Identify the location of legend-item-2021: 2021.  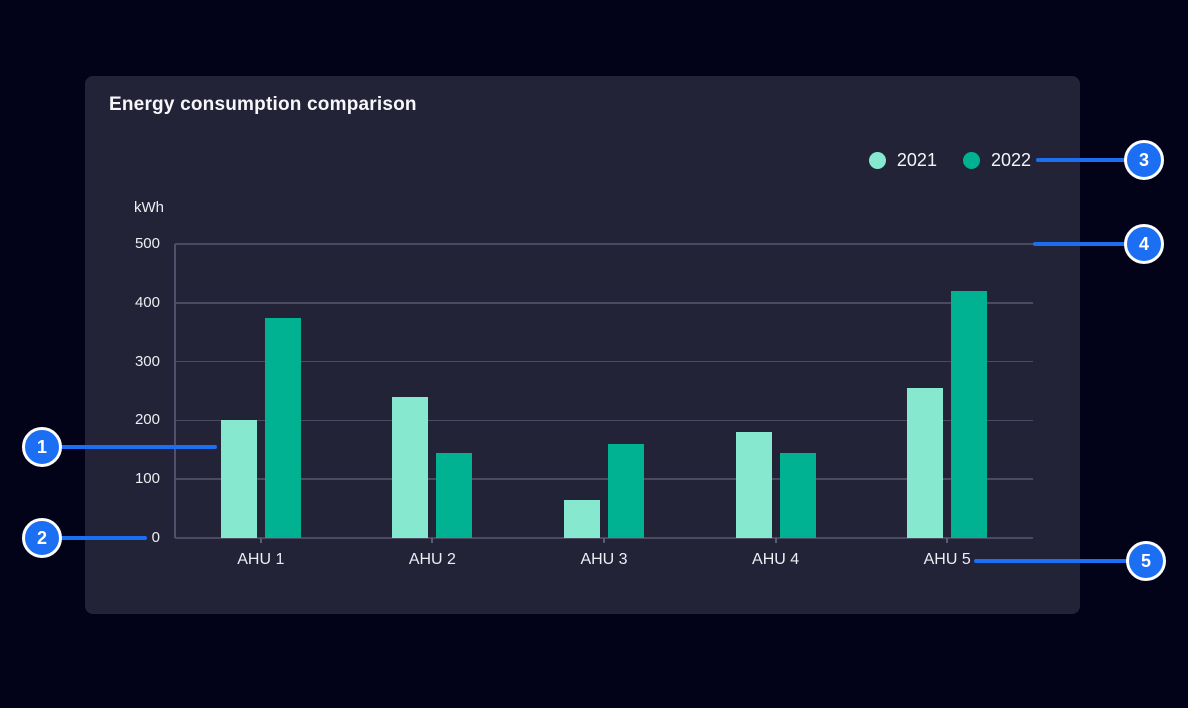
(902, 160).